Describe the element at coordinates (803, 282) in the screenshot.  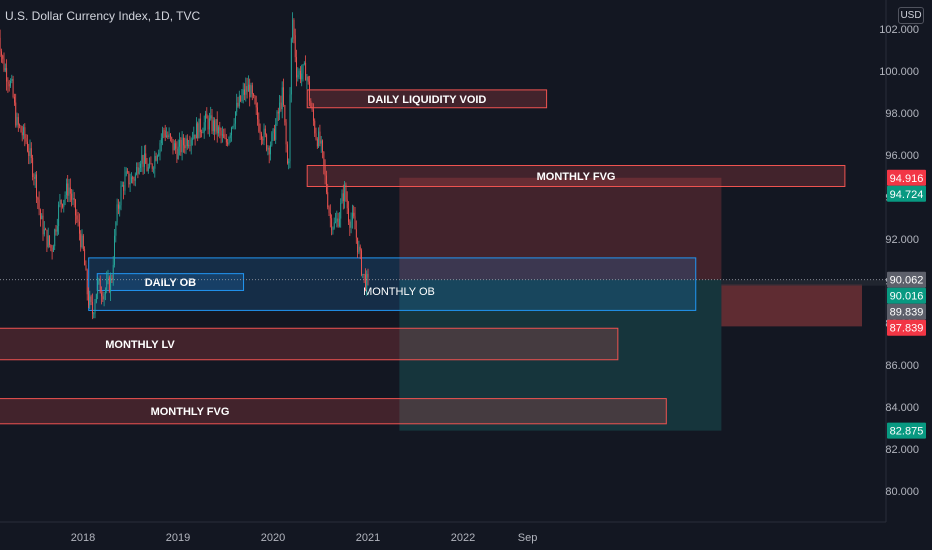
I see `side-position-band` at that location.